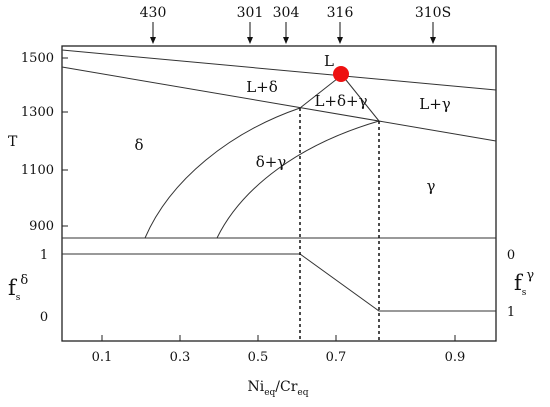 This screenshot has height=407, width=550. I want to click on liquidus-delta-line, so click(279, 70).